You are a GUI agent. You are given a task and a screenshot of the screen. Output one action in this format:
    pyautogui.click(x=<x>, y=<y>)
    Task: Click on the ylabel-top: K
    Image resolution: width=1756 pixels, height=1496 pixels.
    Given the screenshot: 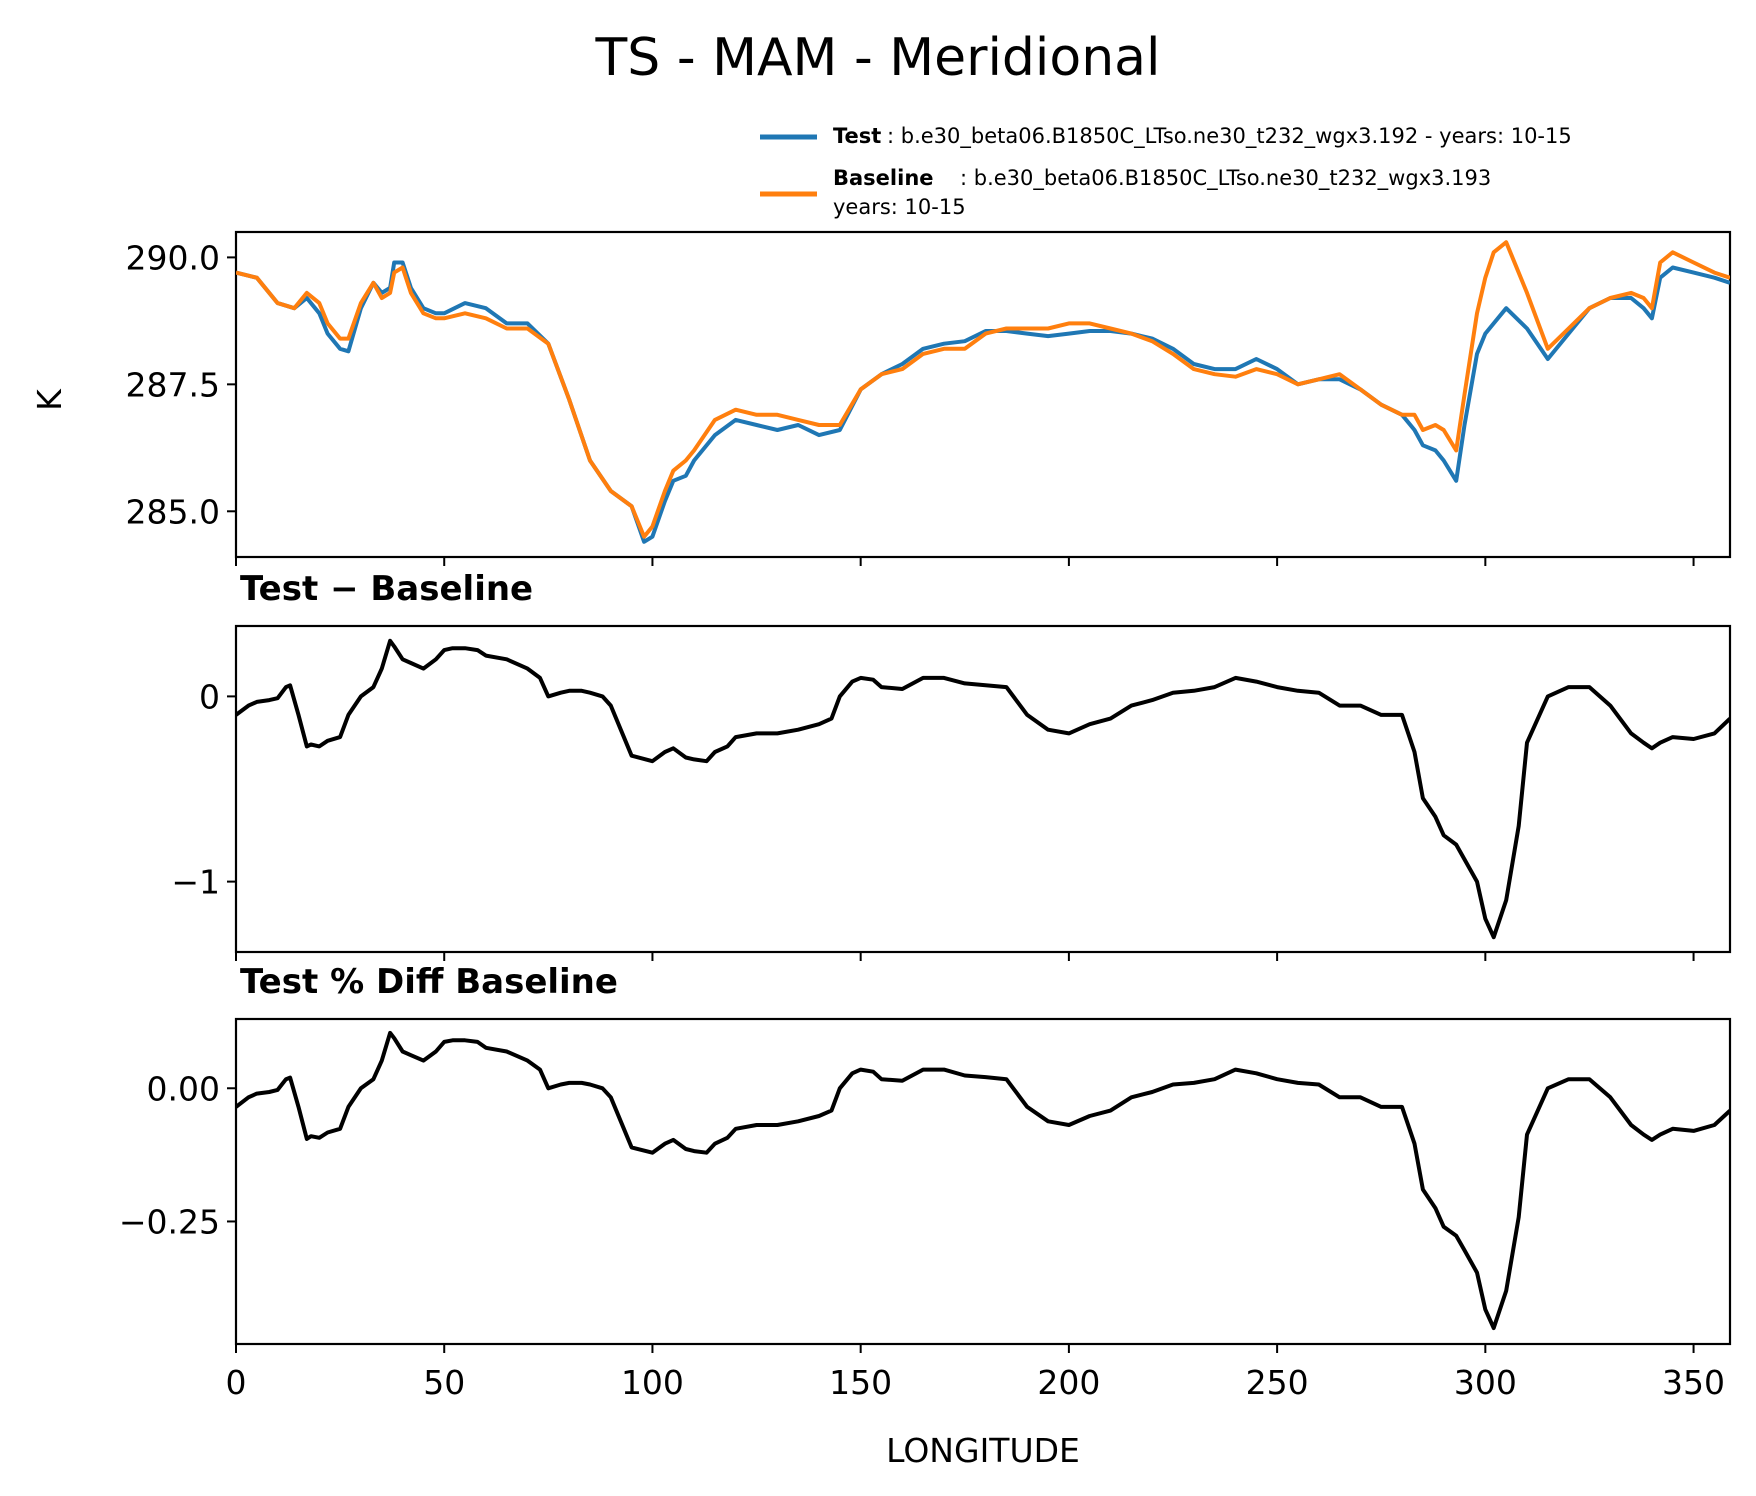 What is the action you would take?
    pyautogui.click(x=49, y=399)
    